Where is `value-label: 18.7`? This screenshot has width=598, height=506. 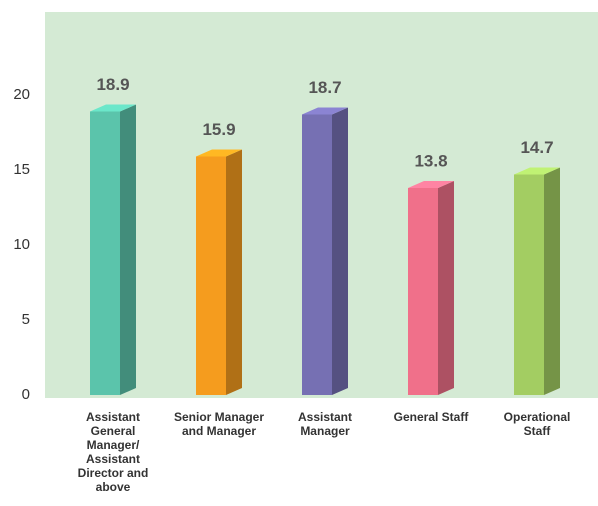
value-label: 18.7 is located at coordinates (324, 87).